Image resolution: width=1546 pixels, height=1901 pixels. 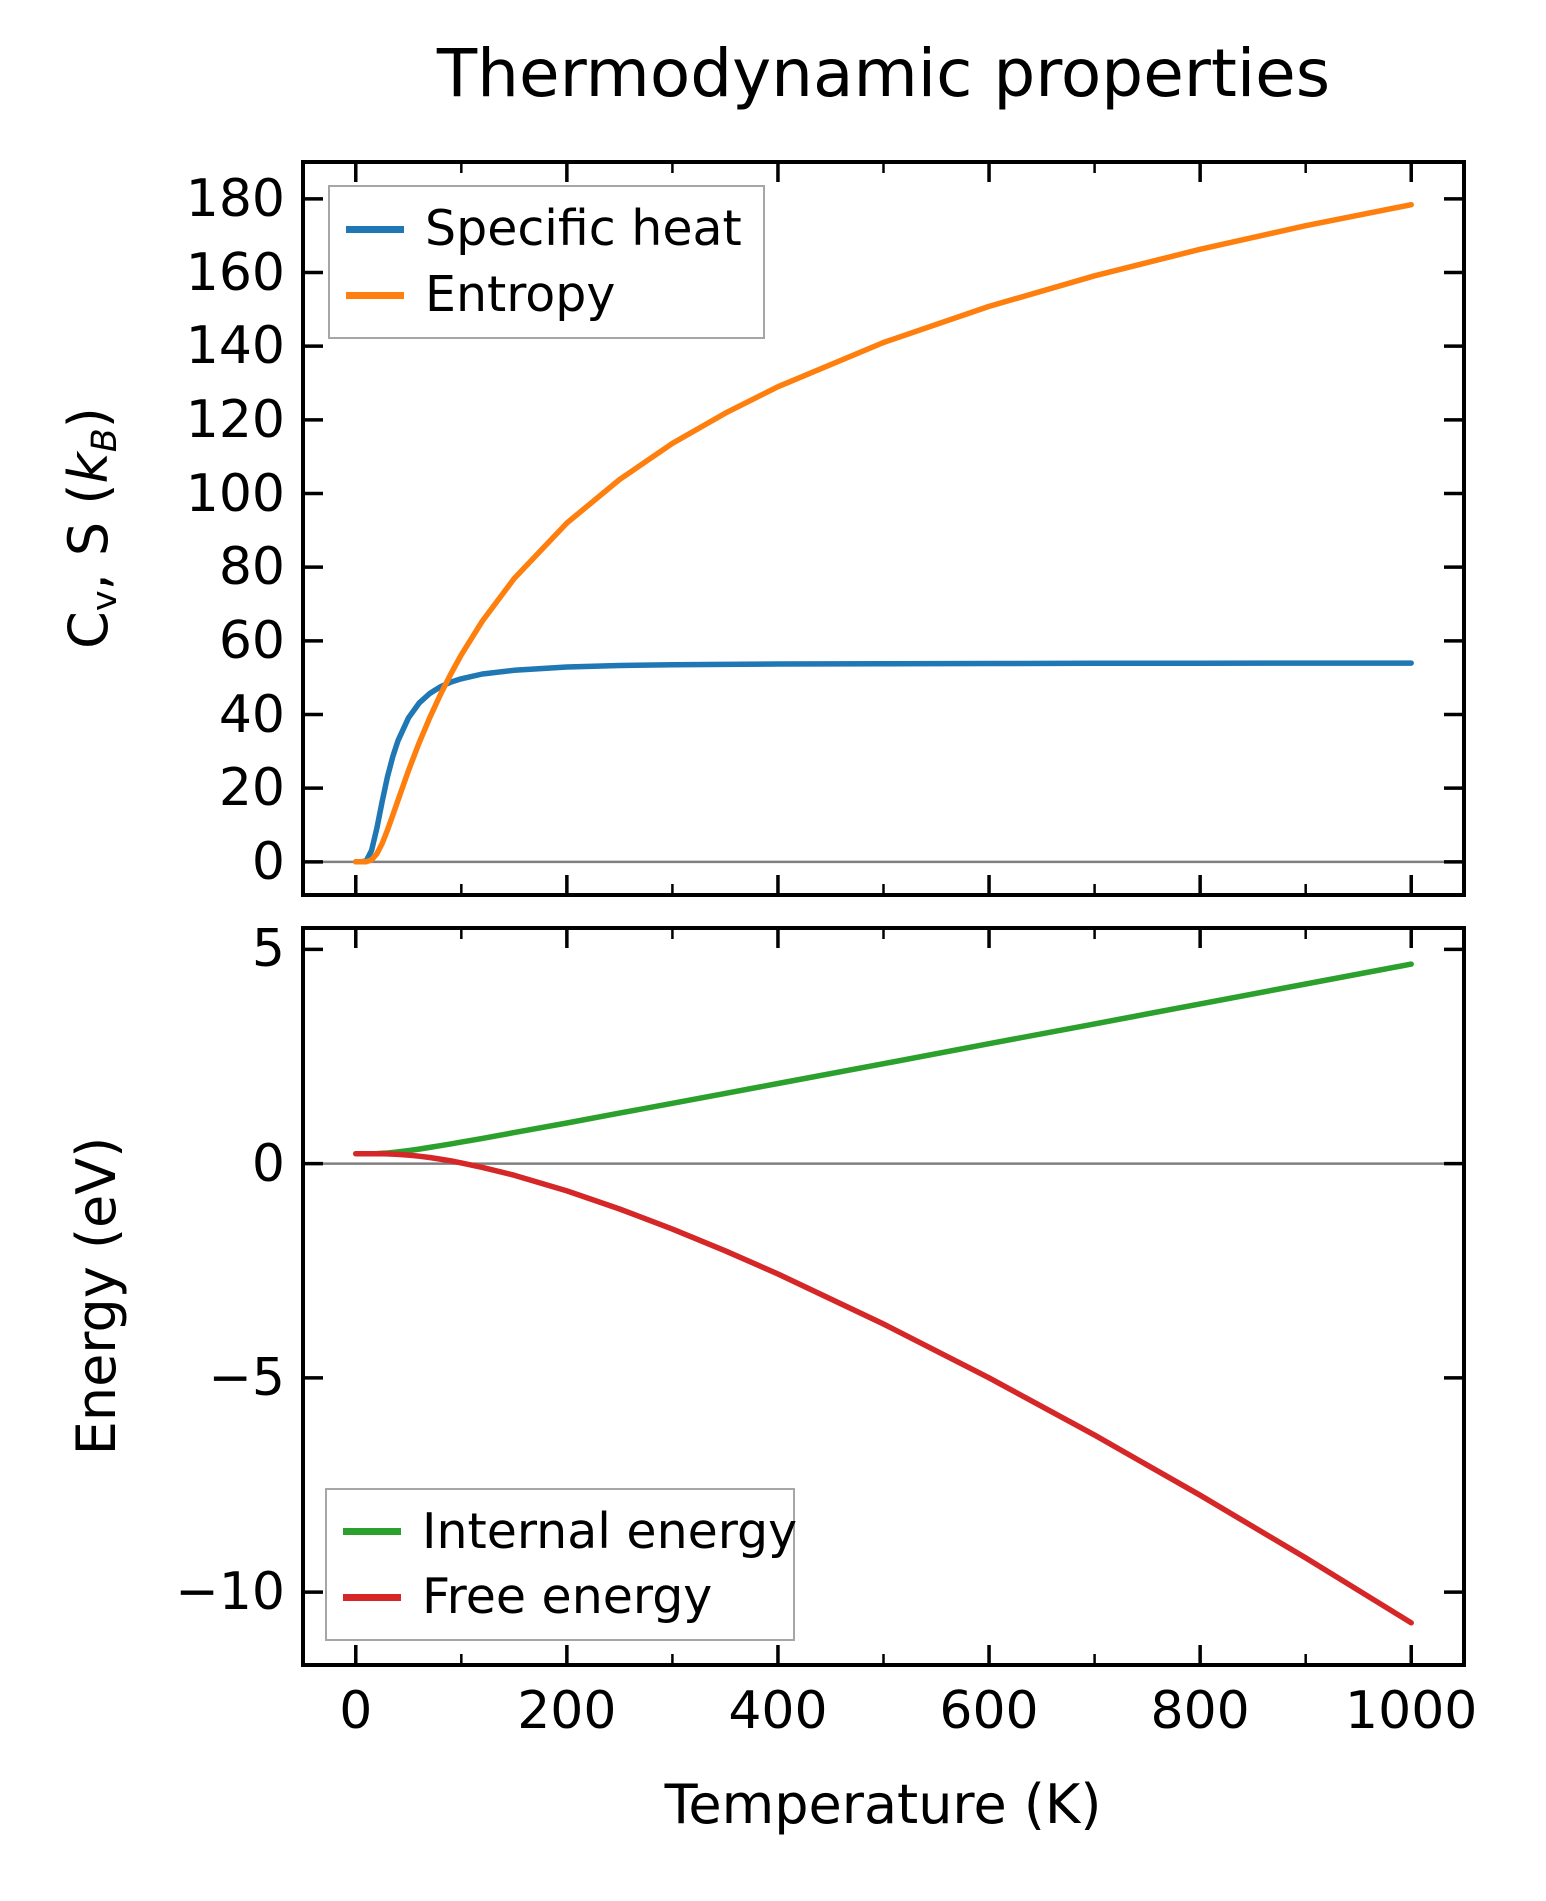 I want to click on y-tick-label: −10, so click(x=230, y=1592).